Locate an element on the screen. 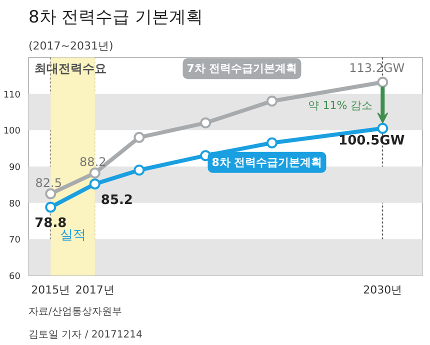 The image size is (430, 345). series-label: 8차 전력수급기본계획 is located at coordinates (267, 162).